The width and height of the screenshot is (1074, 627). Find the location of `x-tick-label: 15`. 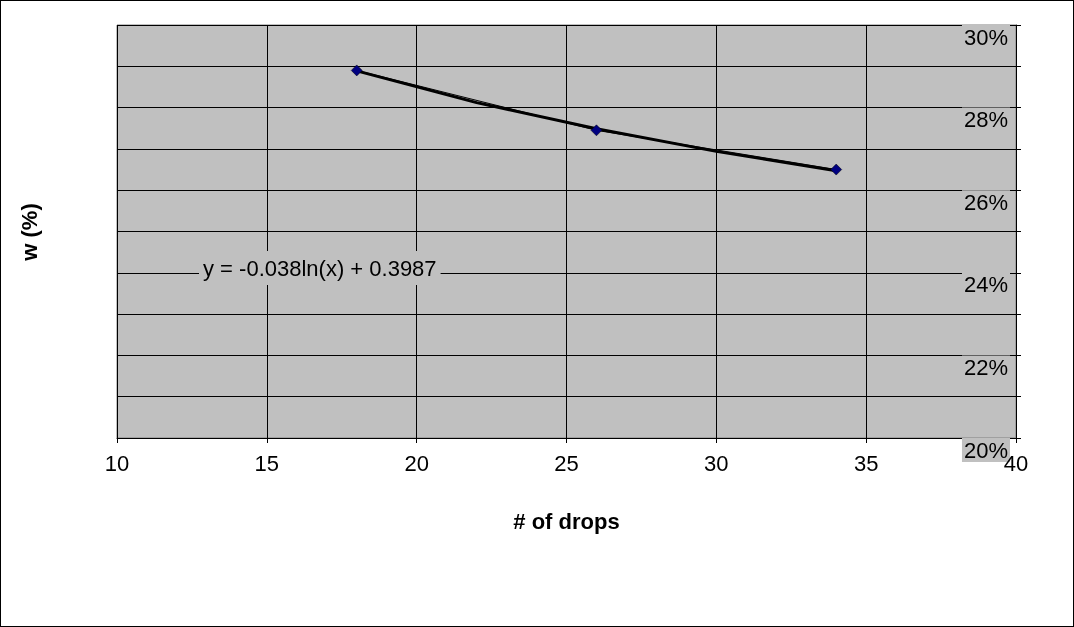

x-tick-label: 15 is located at coordinates (267, 463).